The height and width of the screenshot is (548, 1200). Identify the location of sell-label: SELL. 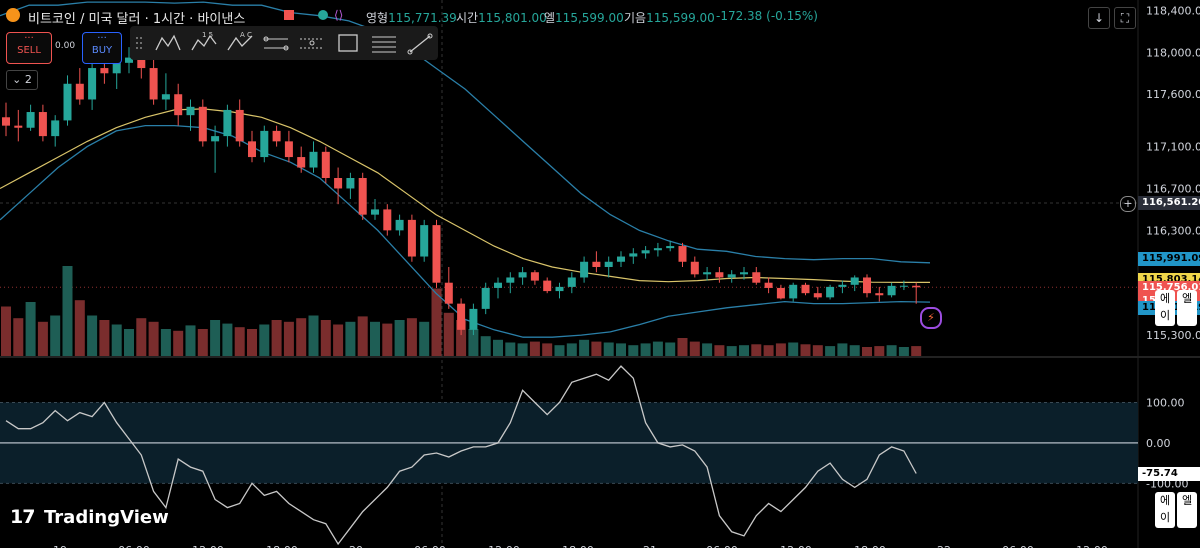
(29, 50).